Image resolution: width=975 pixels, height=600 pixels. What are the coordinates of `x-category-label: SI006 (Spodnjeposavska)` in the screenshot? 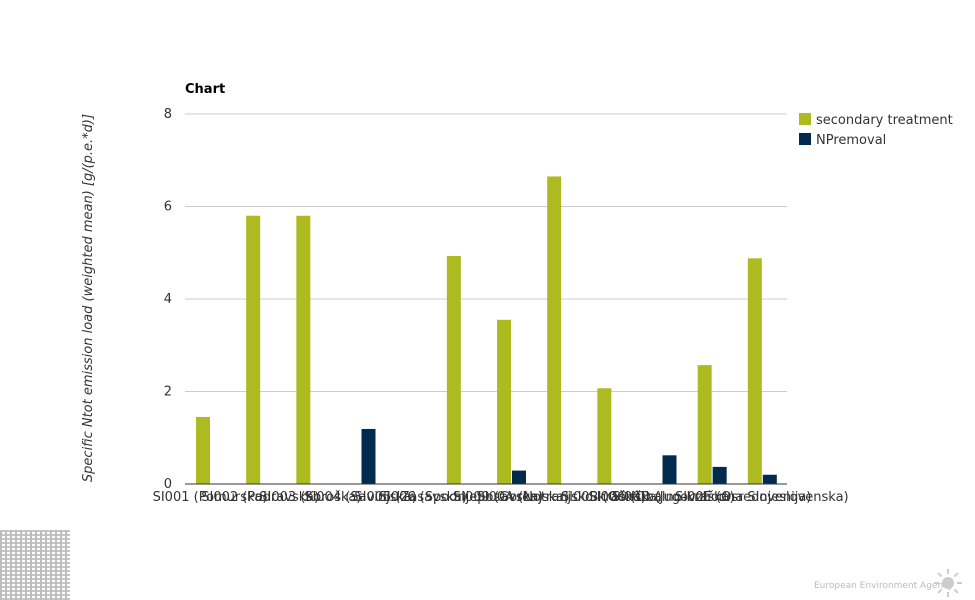 It's located at (461, 497).